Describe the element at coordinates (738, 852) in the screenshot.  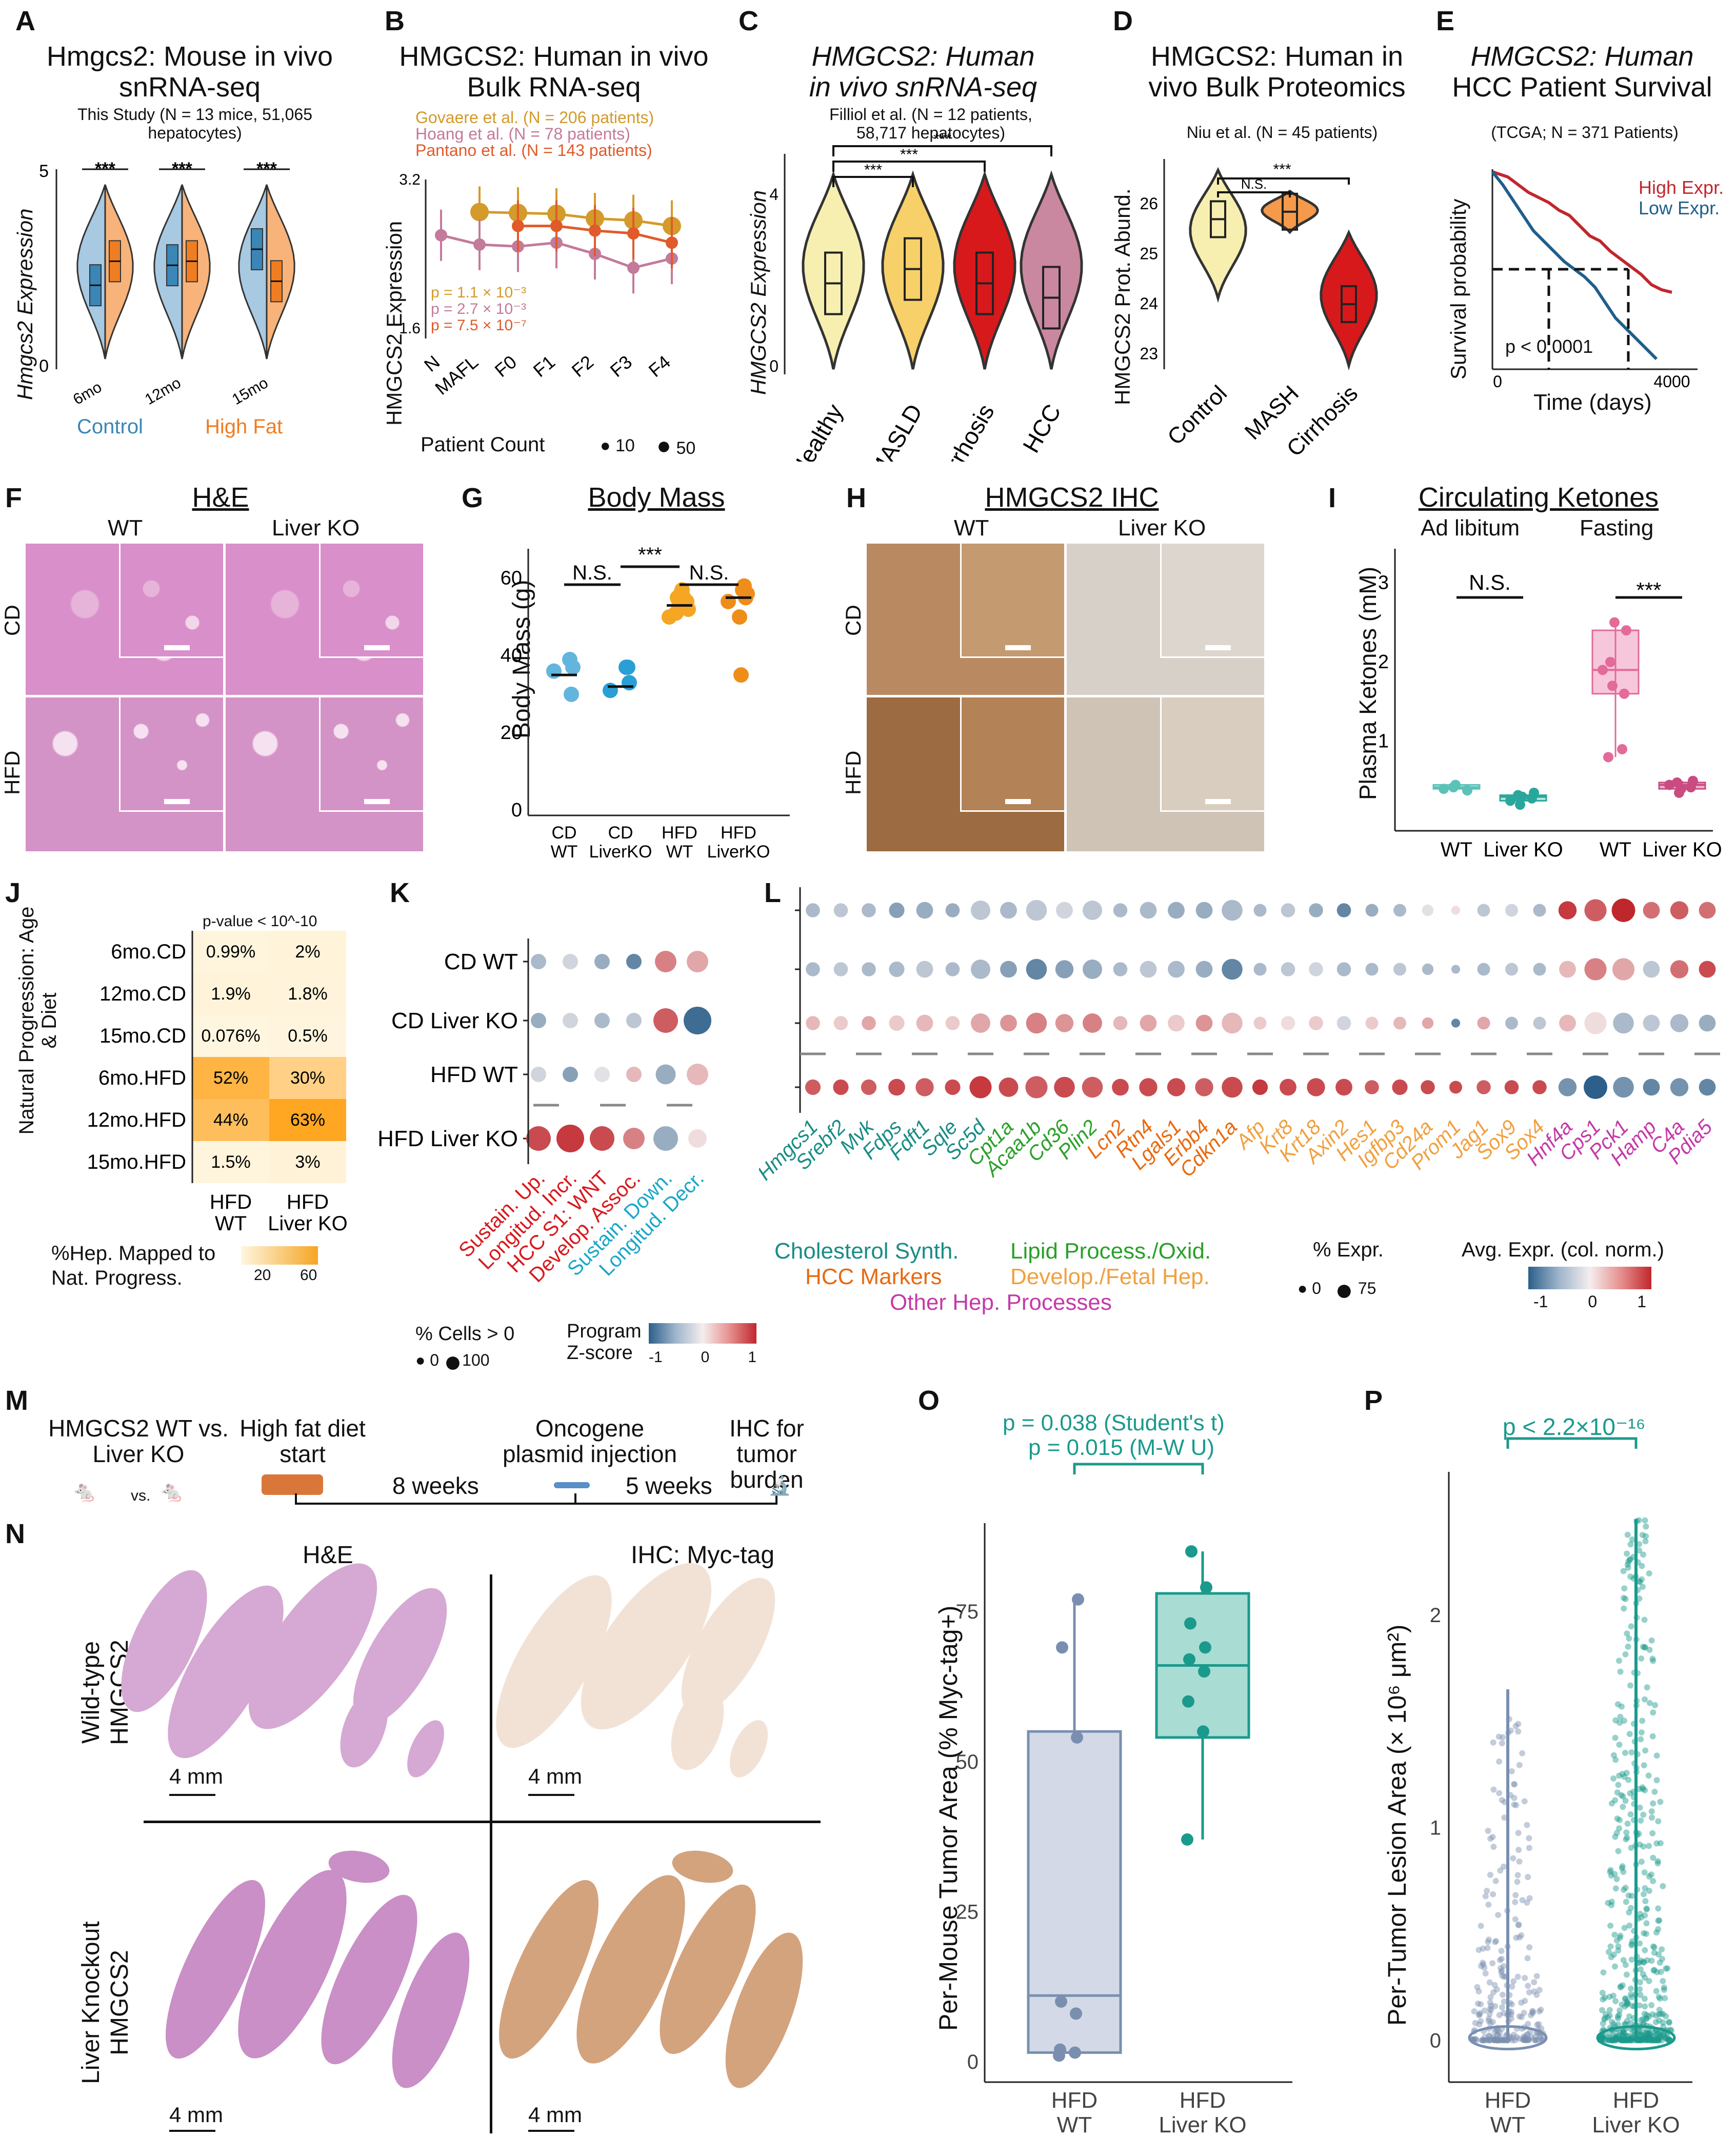
I see `x-tick: LiverKO` at that location.